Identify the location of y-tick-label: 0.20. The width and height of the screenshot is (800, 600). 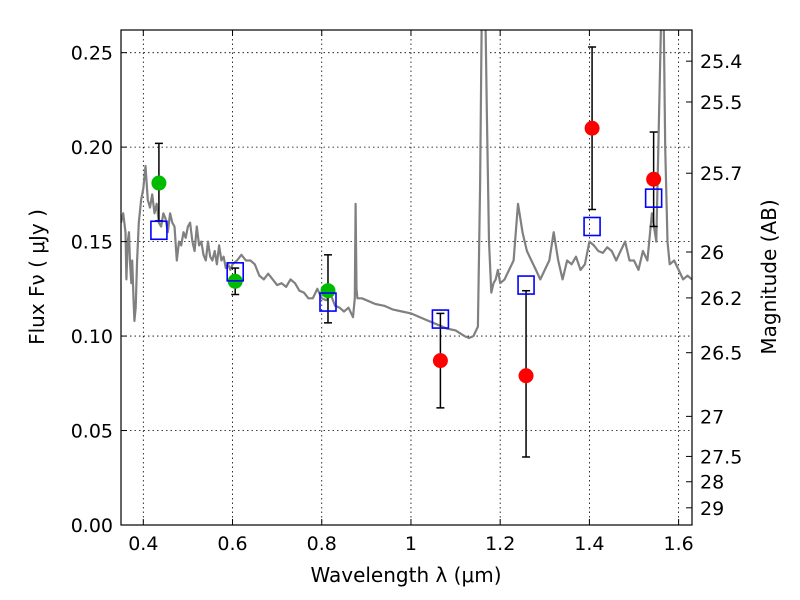
(92, 148).